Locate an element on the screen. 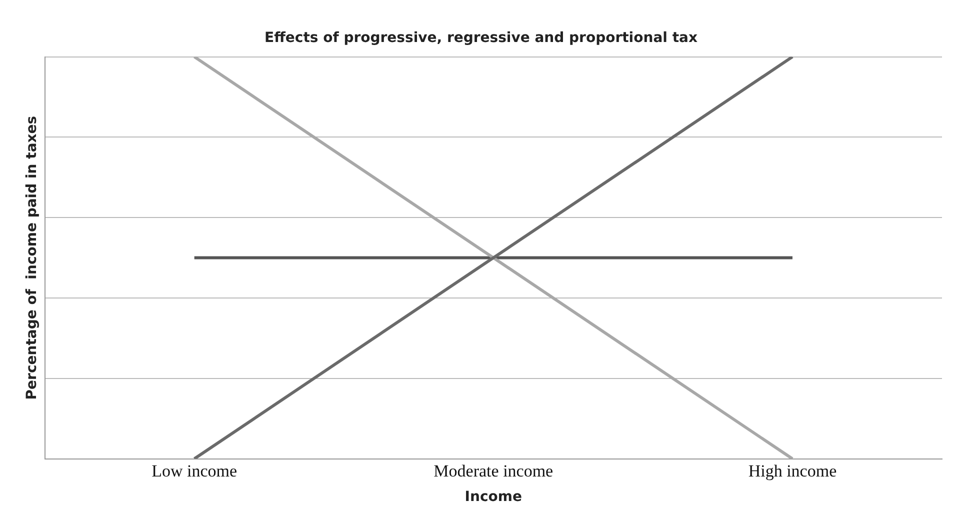 Image resolution: width=956 pixels, height=518 pixels. chart-title: Effects of progressive, regressive and proportional tax is located at coordinates (481, 38).